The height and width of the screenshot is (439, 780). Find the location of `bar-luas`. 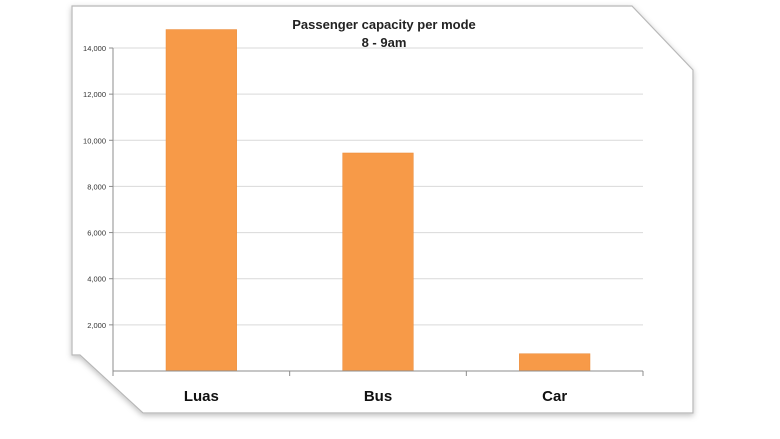

bar-luas is located at coordinates (201, 200).